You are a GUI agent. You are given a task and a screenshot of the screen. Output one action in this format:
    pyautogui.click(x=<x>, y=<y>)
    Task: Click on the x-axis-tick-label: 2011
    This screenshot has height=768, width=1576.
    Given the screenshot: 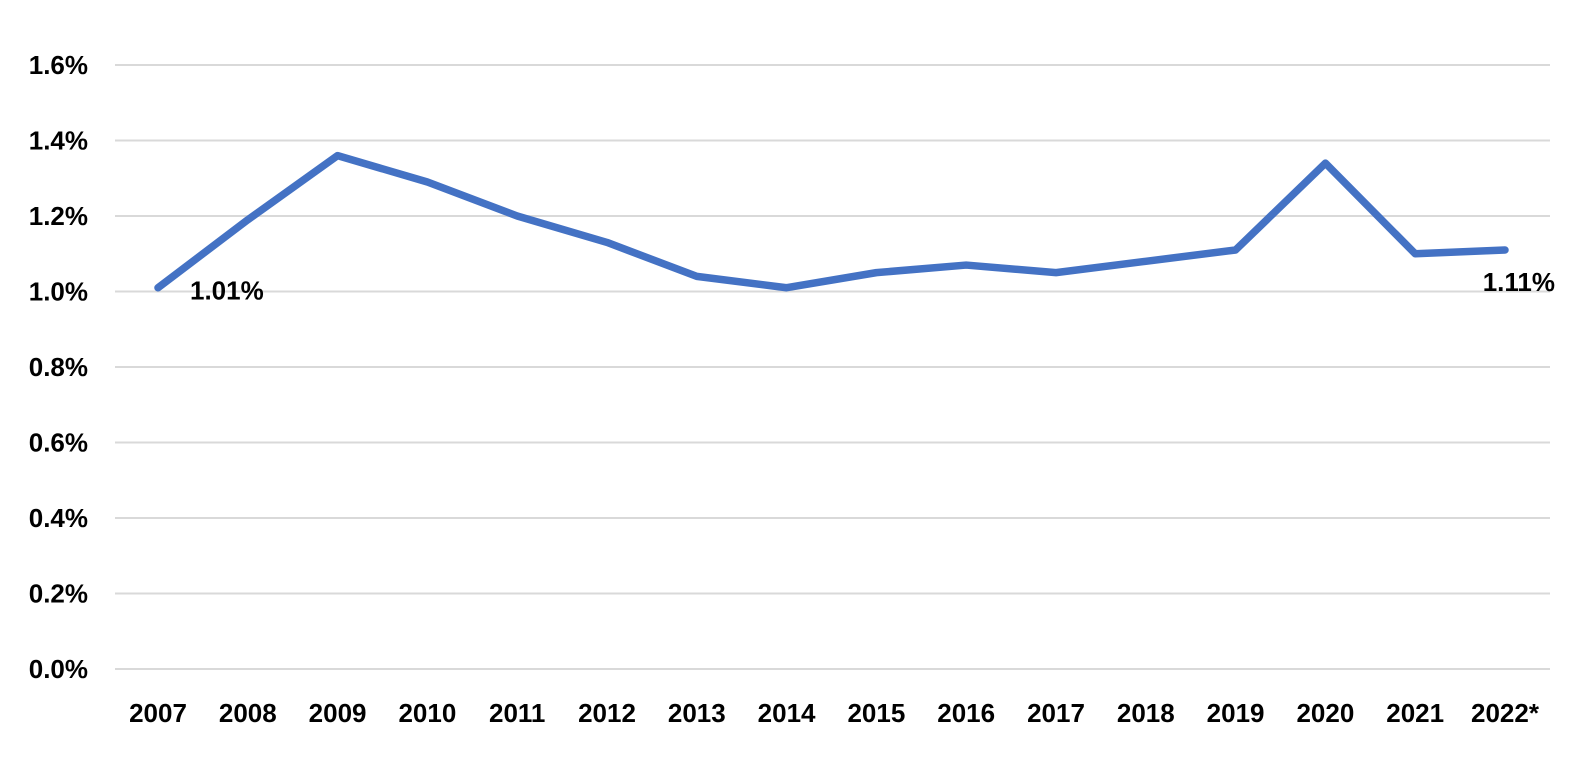 What is the action you would take?
    pyautogui.click(x=517, y=713)
    